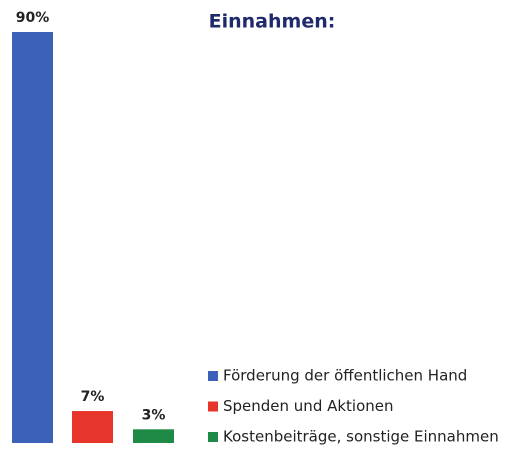 The height and width of the screenshot is (449, 528). What do you see at coordinates (33, 18) in the screenshot?
I see `value-label: 90%` at bounding box center [33, 18].